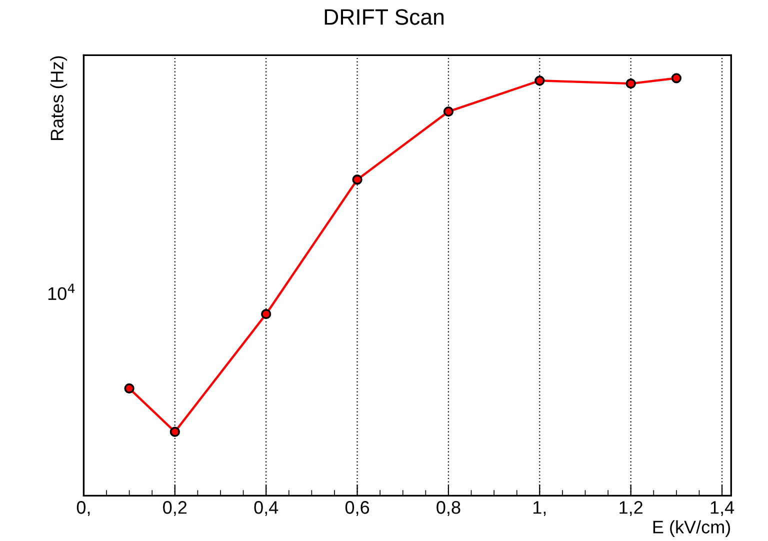 The image size is (768, 541). Describe the element at coordinates (539, 508) in the screenshot. I see `x-tick-label: 1,` at that location.